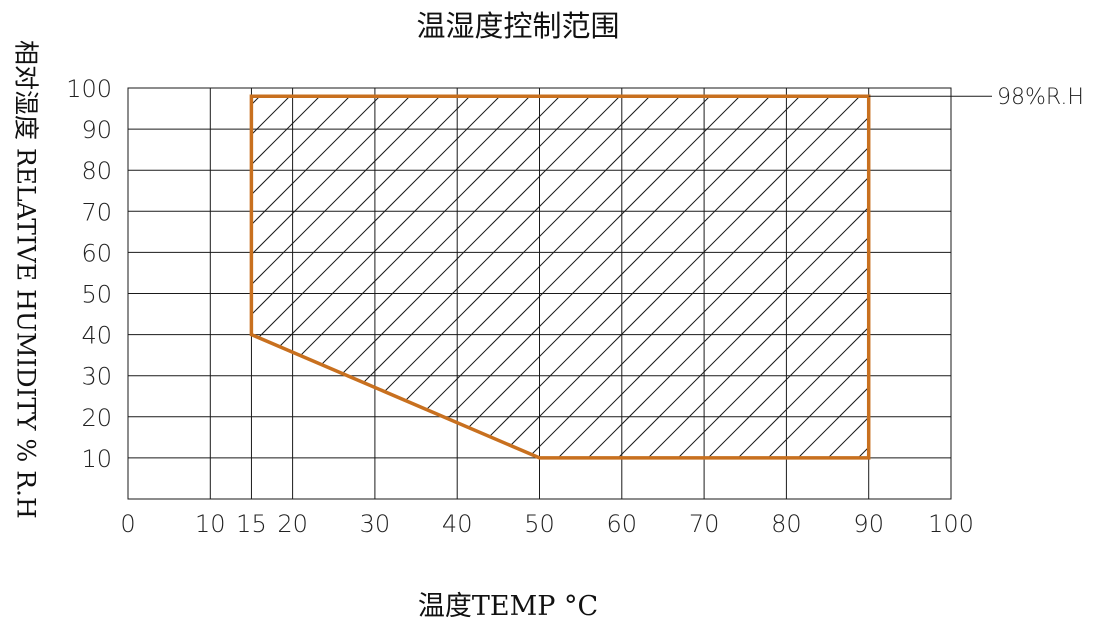  I want to click on x-tick-label: 70, so click(704, 524).